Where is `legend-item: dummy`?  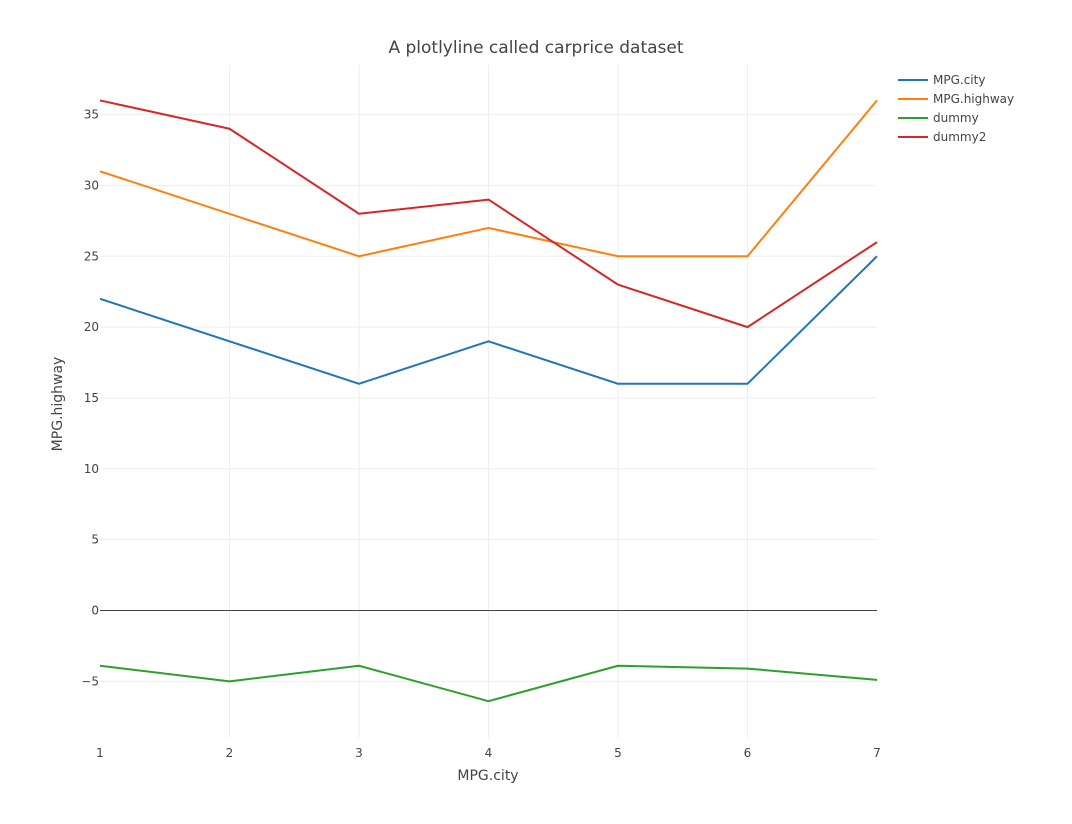 legend-item: dummy is located at coordinates (938, 118).